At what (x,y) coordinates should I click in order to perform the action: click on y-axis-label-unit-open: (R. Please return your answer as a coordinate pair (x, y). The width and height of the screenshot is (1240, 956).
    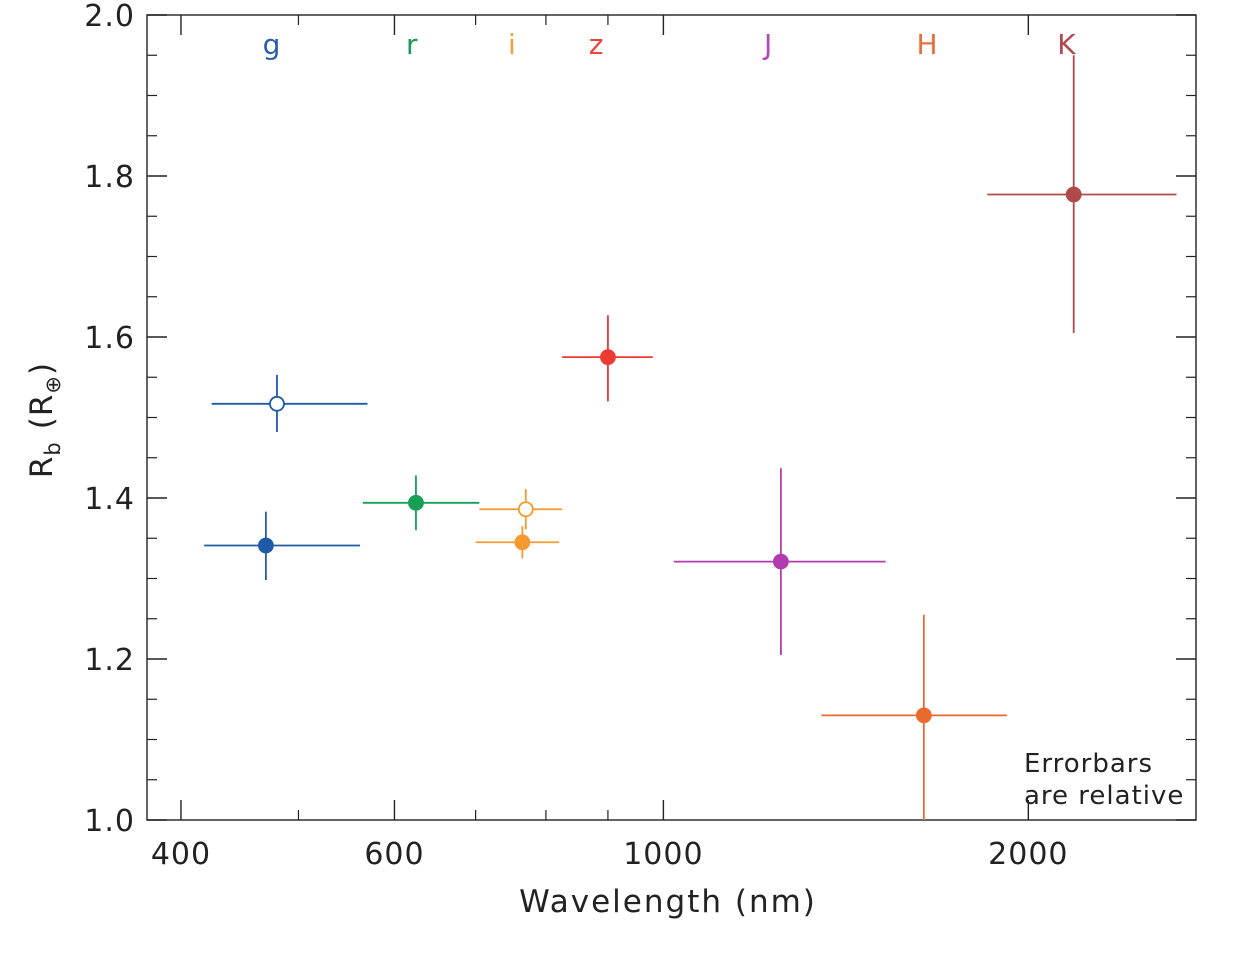
    Looking at the image, I should click on (42, 412).